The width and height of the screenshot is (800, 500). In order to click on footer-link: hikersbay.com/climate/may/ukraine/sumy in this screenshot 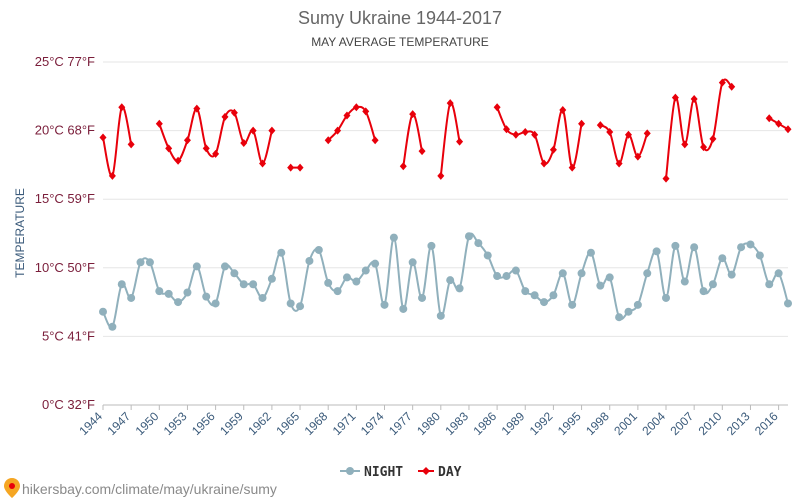, I will do `click(140, 488)`.